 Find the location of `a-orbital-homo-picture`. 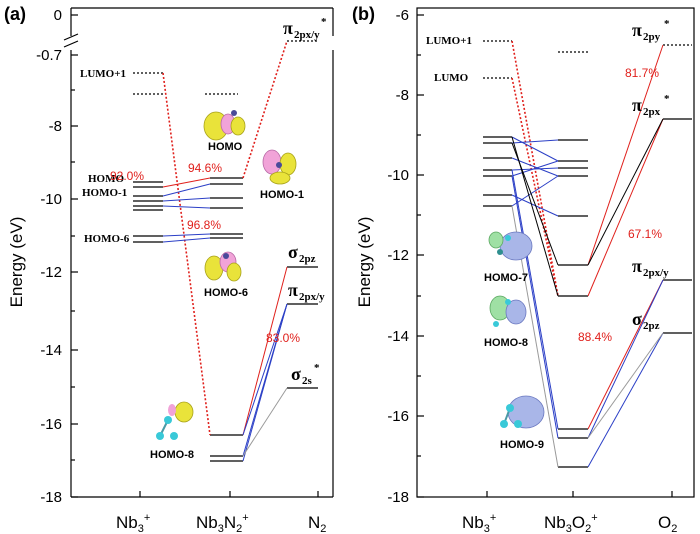

a-orbital-homo-picture is located at coordinates (224, 125).